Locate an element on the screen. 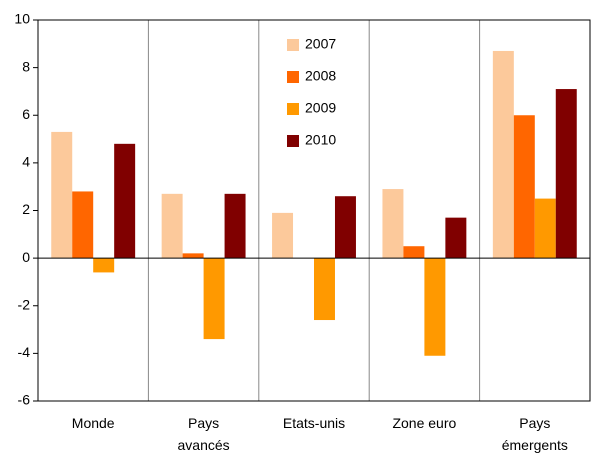 The image size is (594, 461). y-tick-label: 4 is located at coordinates (26, 162).